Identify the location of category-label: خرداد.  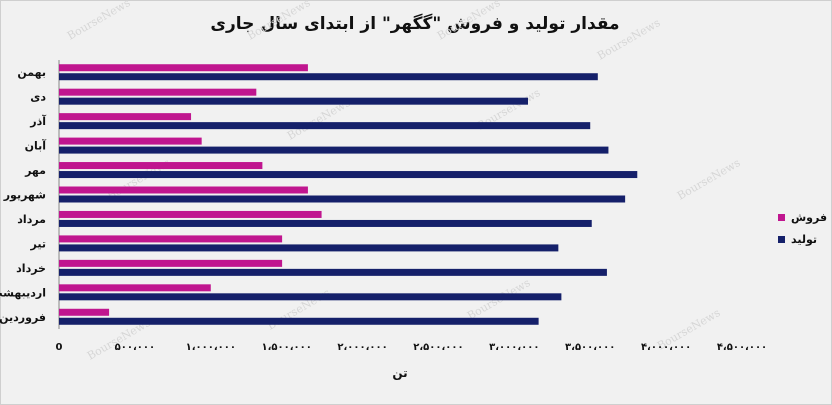
(31, 268).